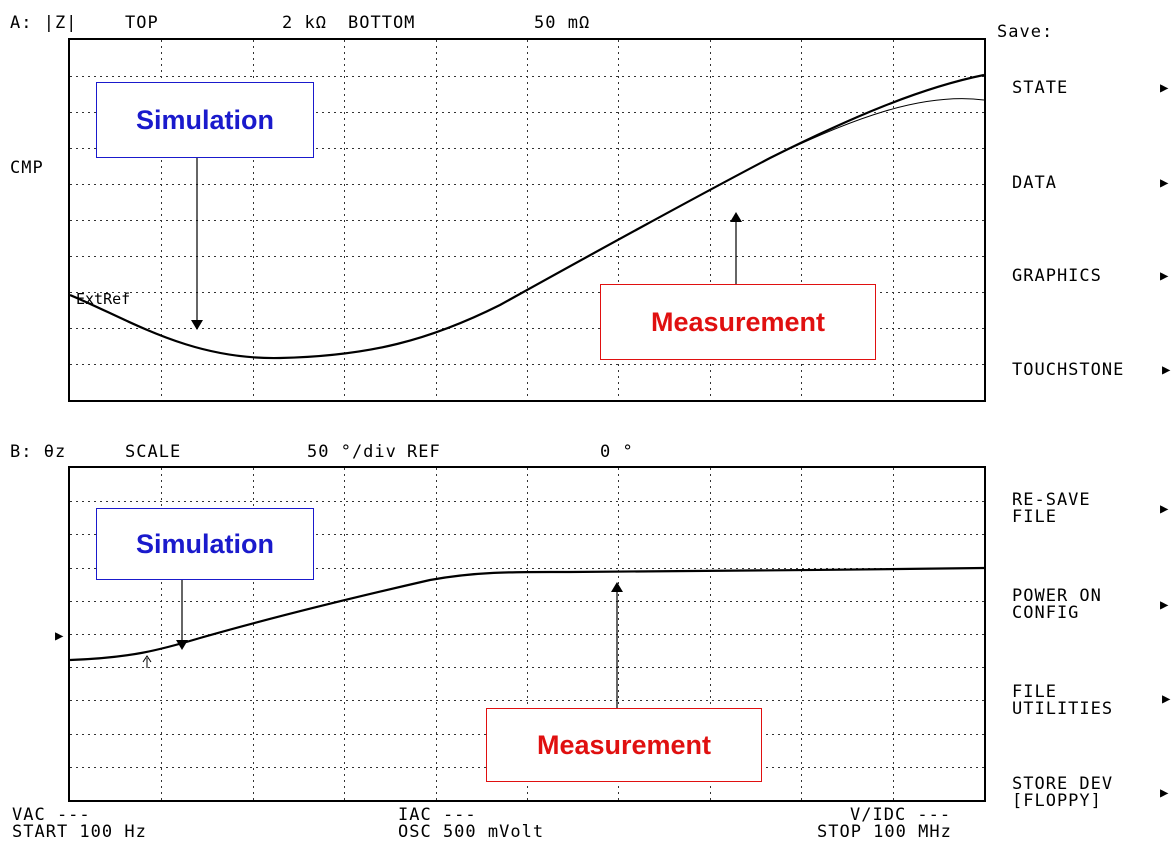 The width and height of the screenshot is (1176, 851). I want to click on extref-label: ExtRef, so click(103, 299).